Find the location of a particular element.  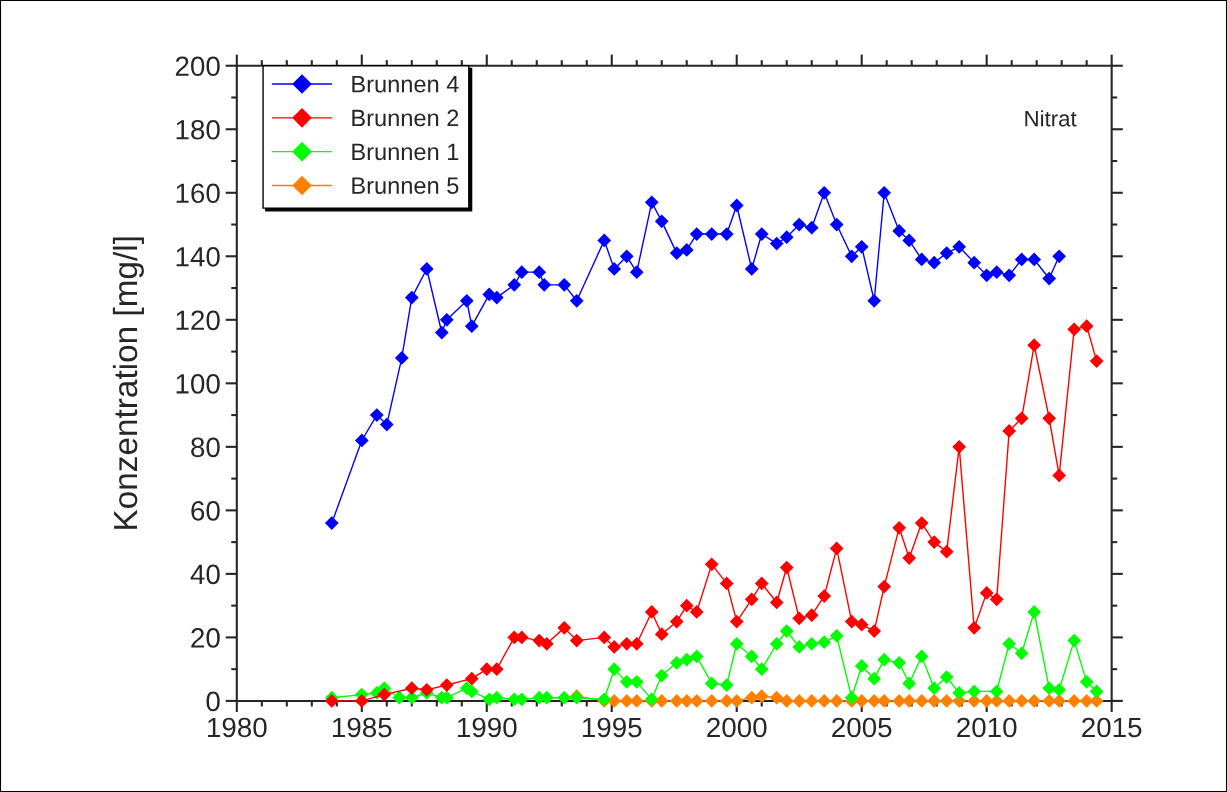

legend-label: Brunnen 2 is located at coordinates (405, 118).